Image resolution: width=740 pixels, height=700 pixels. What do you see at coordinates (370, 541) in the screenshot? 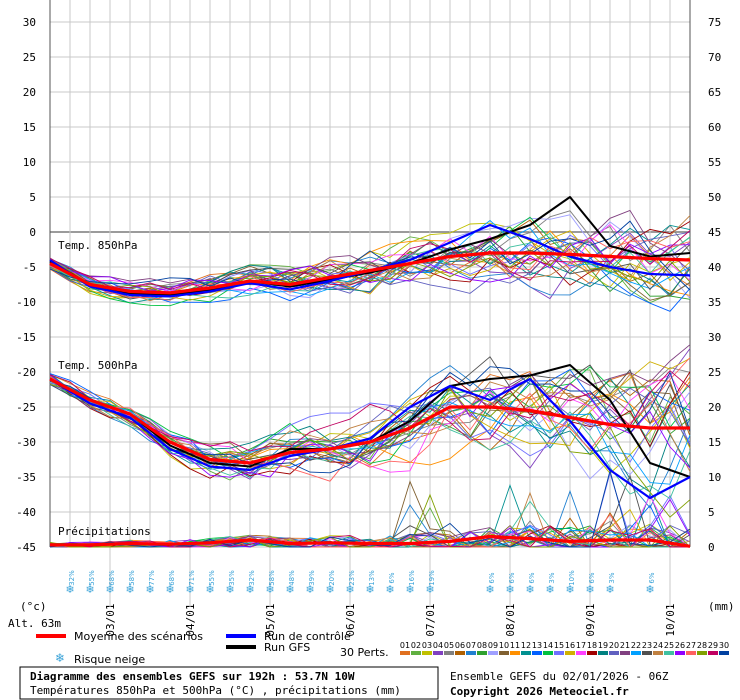
I see `mean-precip-line` at bounding box center [370, 541].